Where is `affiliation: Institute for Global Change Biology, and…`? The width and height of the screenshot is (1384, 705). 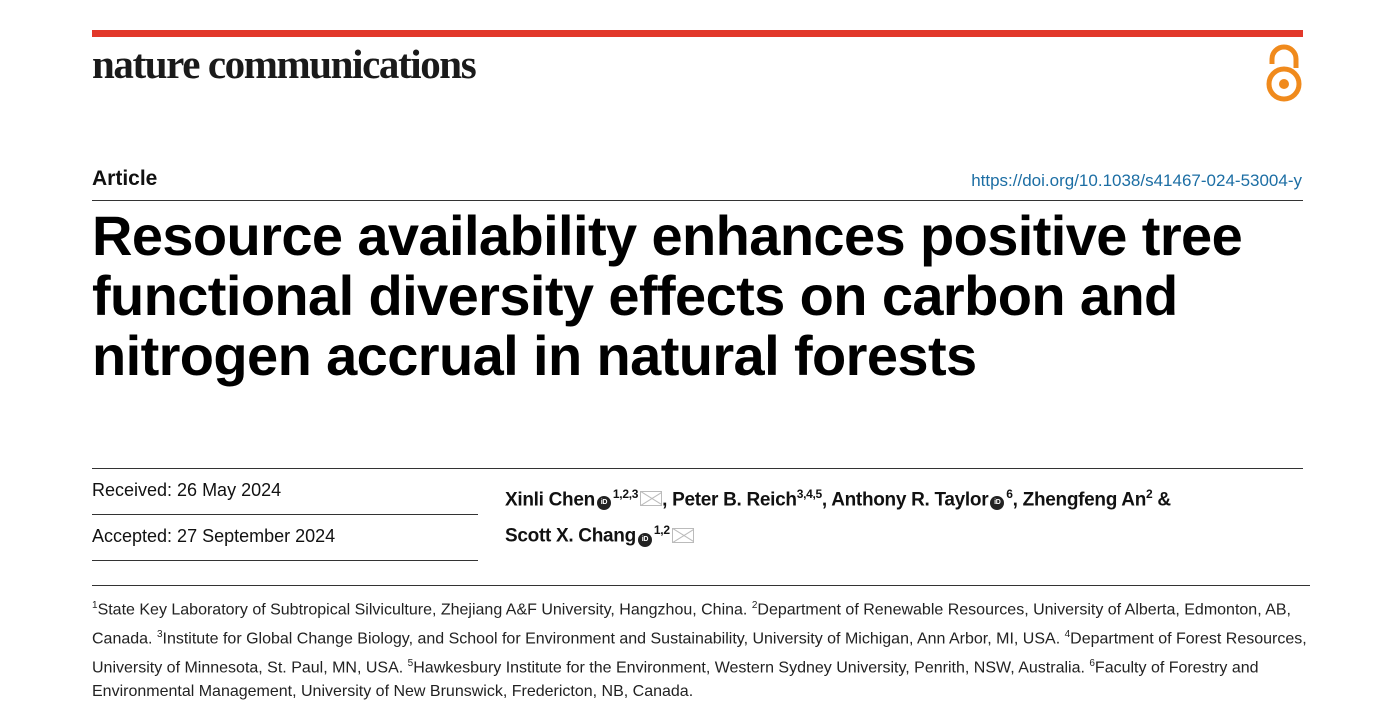
affiliation: Institute for Global Change Biology, and… is located at coordinates (613, 639).